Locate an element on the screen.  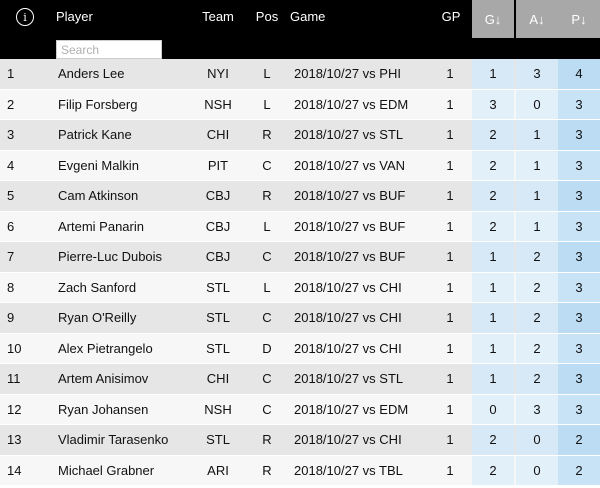
table-row: 3 Patrick Kane CHI R 2018/10/27 vs STL 1 2 1 3 is located at coordinates (300, 135).